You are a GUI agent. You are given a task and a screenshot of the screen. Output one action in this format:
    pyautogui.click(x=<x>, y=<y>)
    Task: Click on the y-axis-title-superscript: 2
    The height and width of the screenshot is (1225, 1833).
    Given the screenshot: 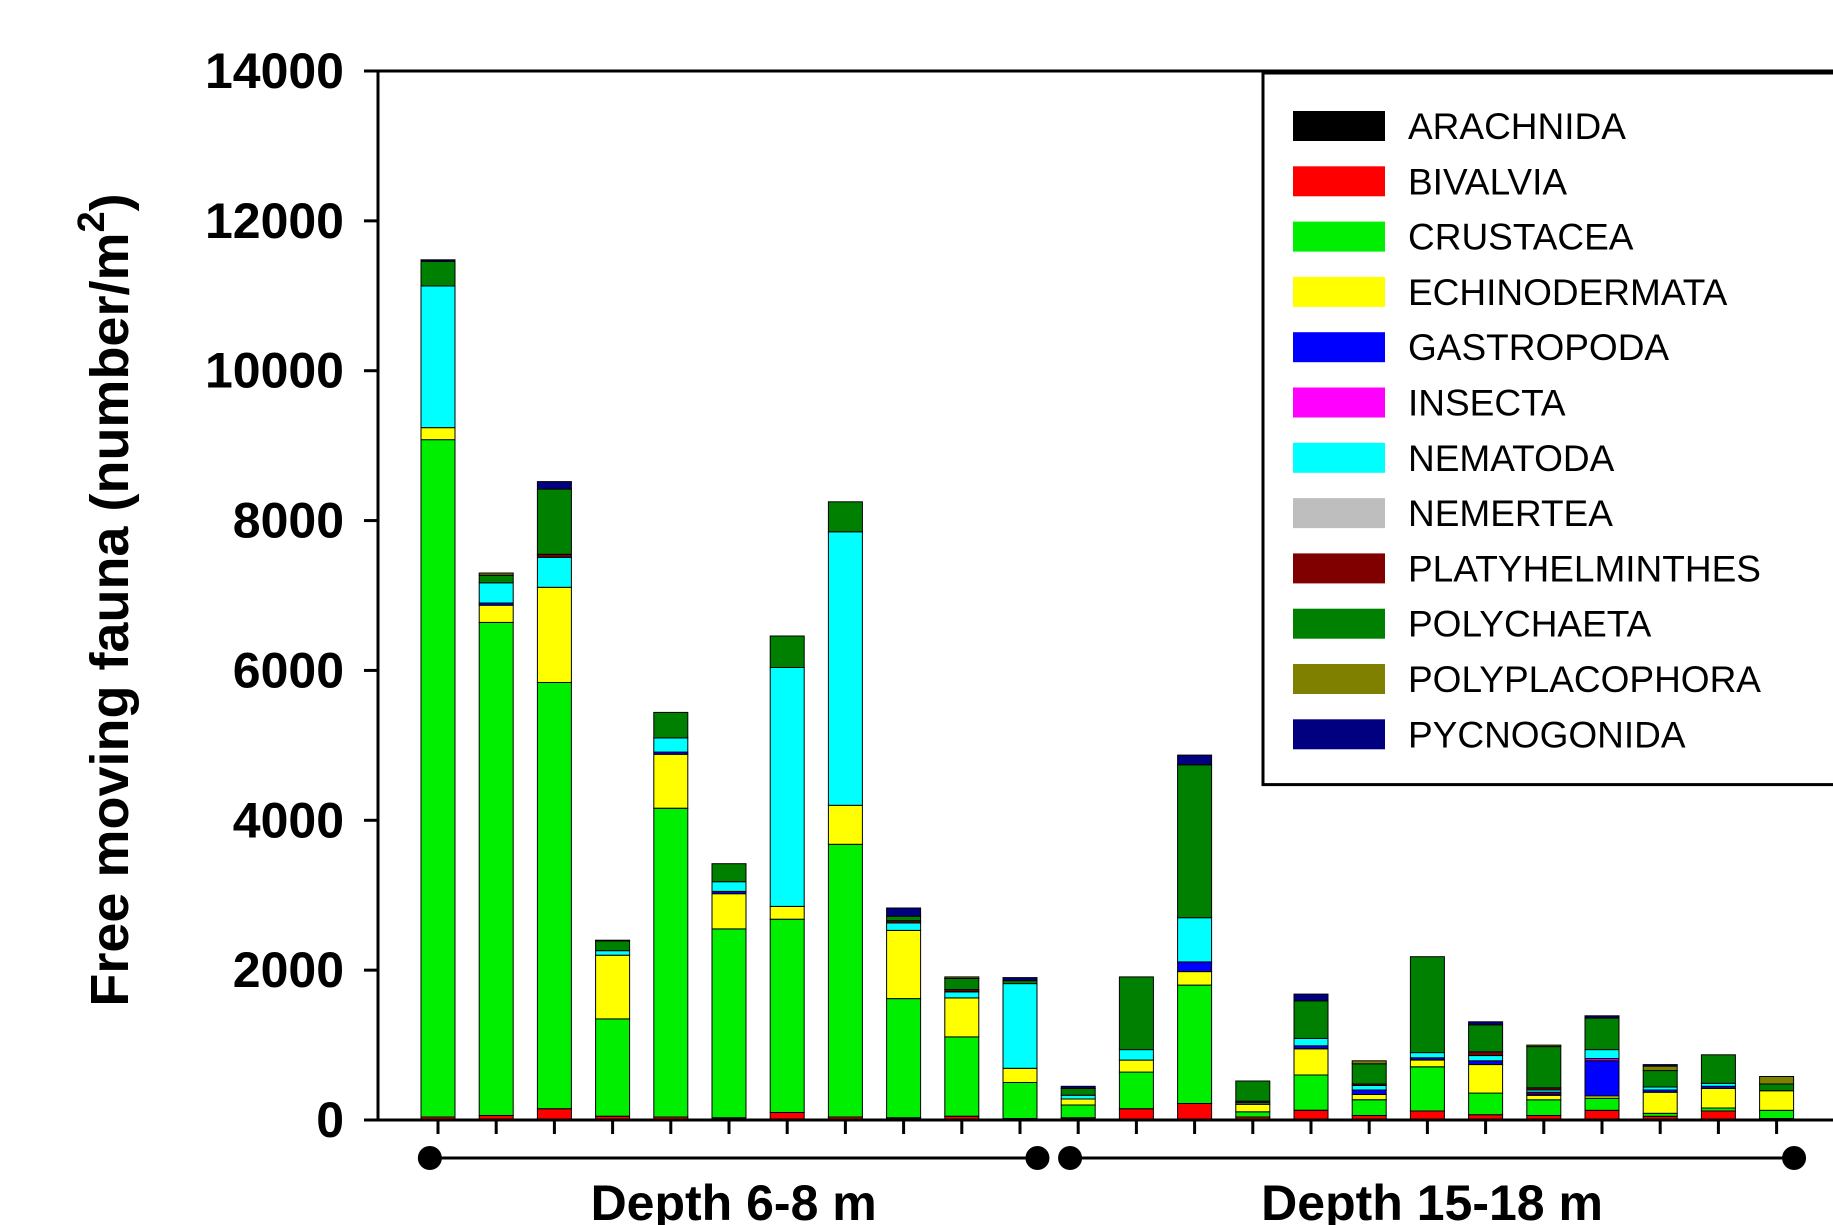 What is the action you would take?
    pyautogui.click(x=92, y=221)
    